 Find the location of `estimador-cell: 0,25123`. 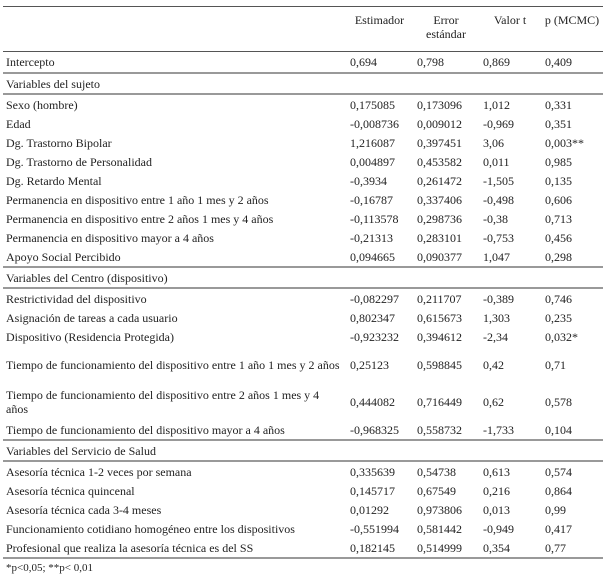

estimador-cell: 0,25123 is located at coordinates (369, 364).